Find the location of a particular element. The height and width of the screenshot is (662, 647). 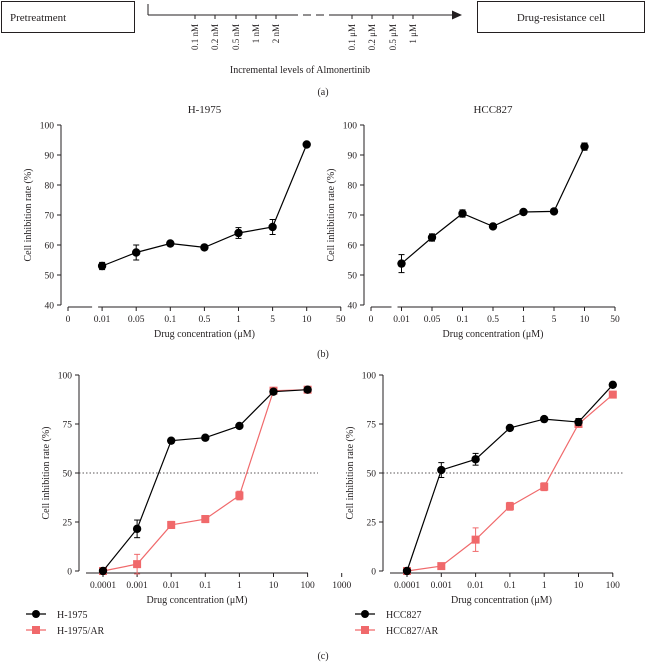

y-tick-label: 60 is located at coordinates (50, 247).